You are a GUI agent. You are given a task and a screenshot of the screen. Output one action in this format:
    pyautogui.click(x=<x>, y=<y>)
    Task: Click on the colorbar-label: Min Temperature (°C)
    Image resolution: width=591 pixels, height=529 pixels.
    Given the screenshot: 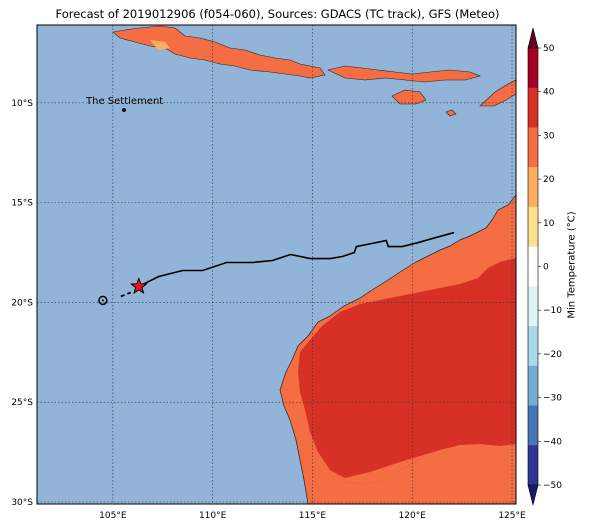 What is the action you would take?
    pyautogui.click(x=572, y=265)
    